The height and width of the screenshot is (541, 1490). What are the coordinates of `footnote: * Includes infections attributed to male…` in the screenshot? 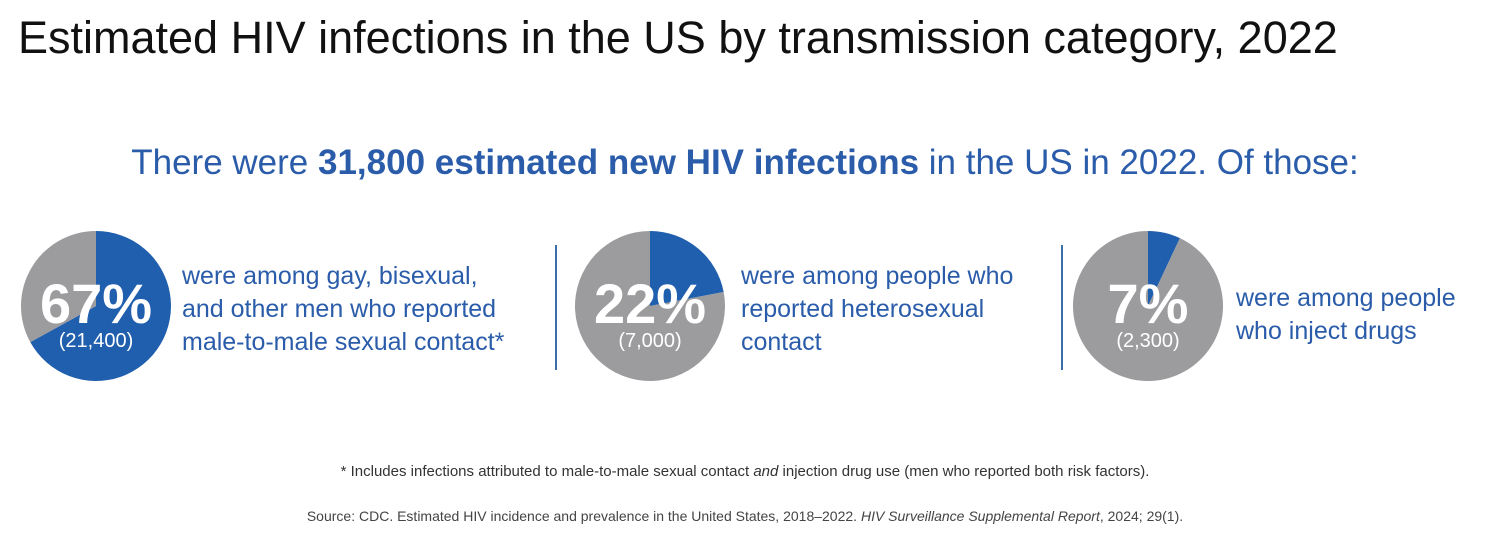 It's located at (745, 471).